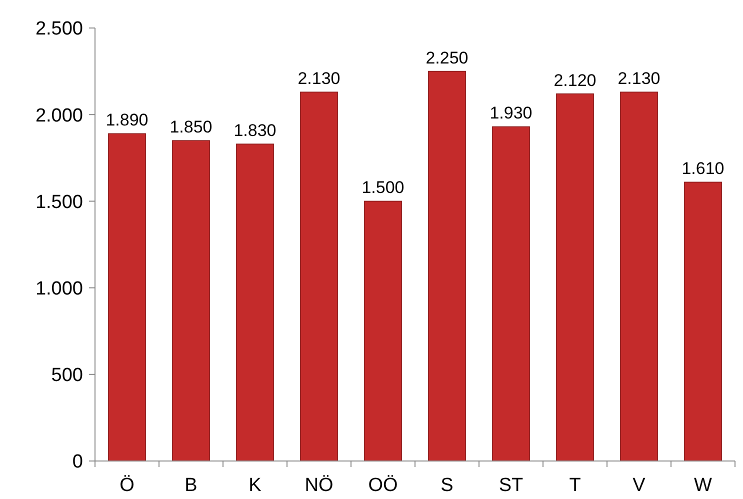 Image resolution: width=743 pixels, height=499 pixels. Describe the element at coordinates (77, 462) in the screenshot. I see `y-tick-label: 0` at that location.